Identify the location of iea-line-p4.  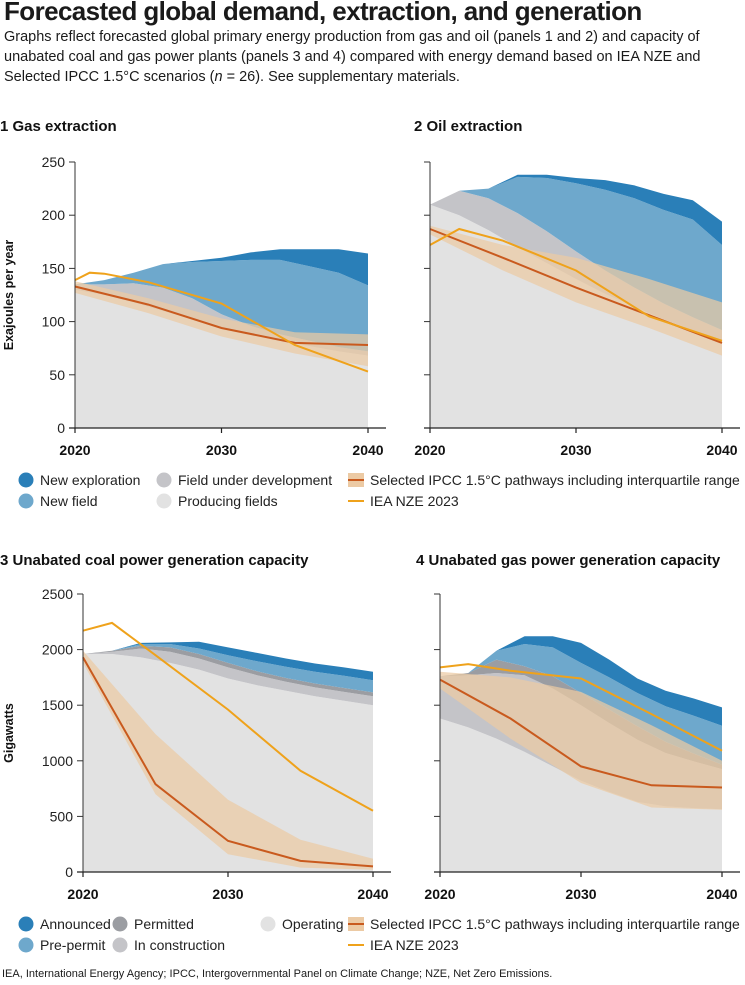
(581, 707).